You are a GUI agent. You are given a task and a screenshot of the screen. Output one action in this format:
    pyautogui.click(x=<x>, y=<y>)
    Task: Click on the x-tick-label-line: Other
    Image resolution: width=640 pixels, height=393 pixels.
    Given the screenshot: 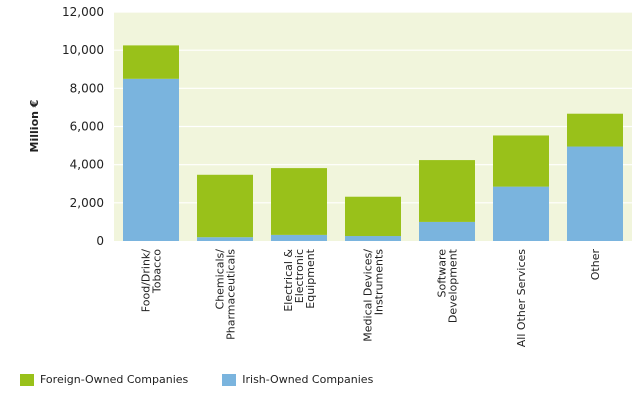 What is the action you would take?
    pyautogui.click(x=595, y=265)
    